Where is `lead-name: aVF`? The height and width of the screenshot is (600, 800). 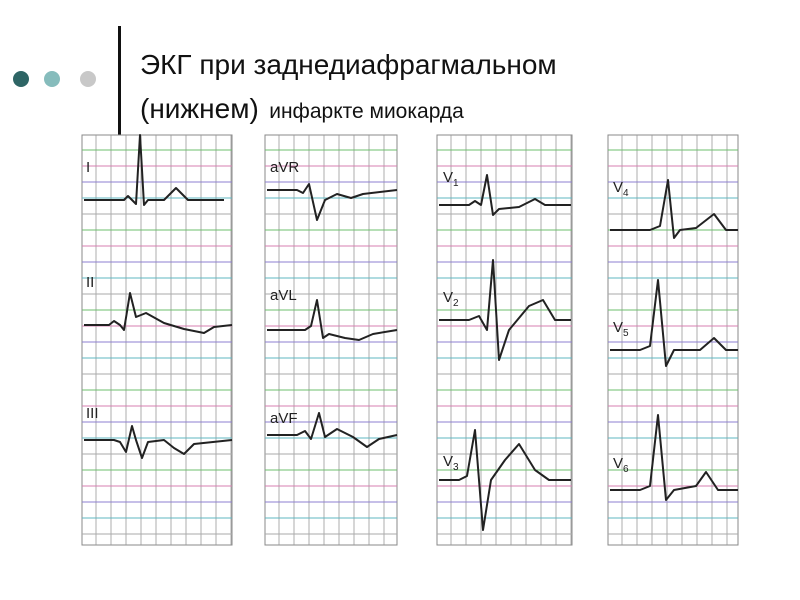 lead-name: aVF is located at coordinates (284, 418).